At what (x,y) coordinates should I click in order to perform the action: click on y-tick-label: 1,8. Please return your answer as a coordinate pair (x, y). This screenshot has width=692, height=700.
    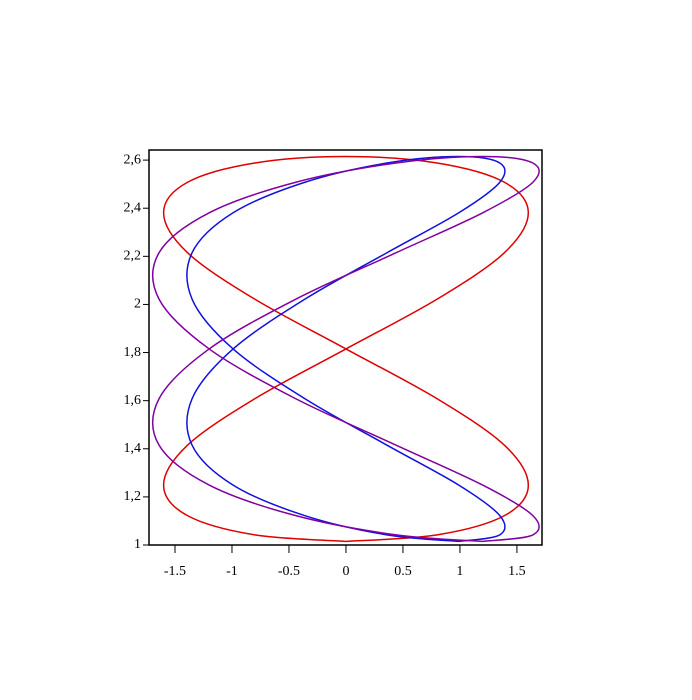
    Looking at the image, I should click on (133, 352).